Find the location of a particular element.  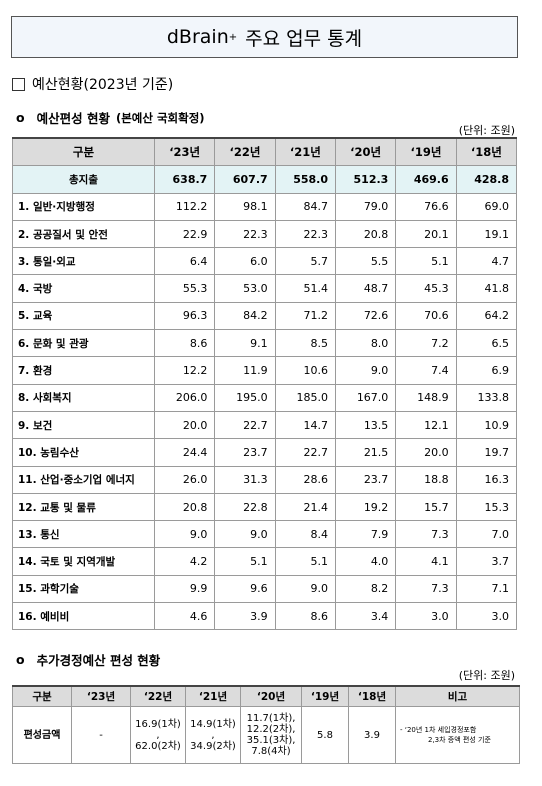

column-header-year: ‘20년 is located at coordinates (271, 696).